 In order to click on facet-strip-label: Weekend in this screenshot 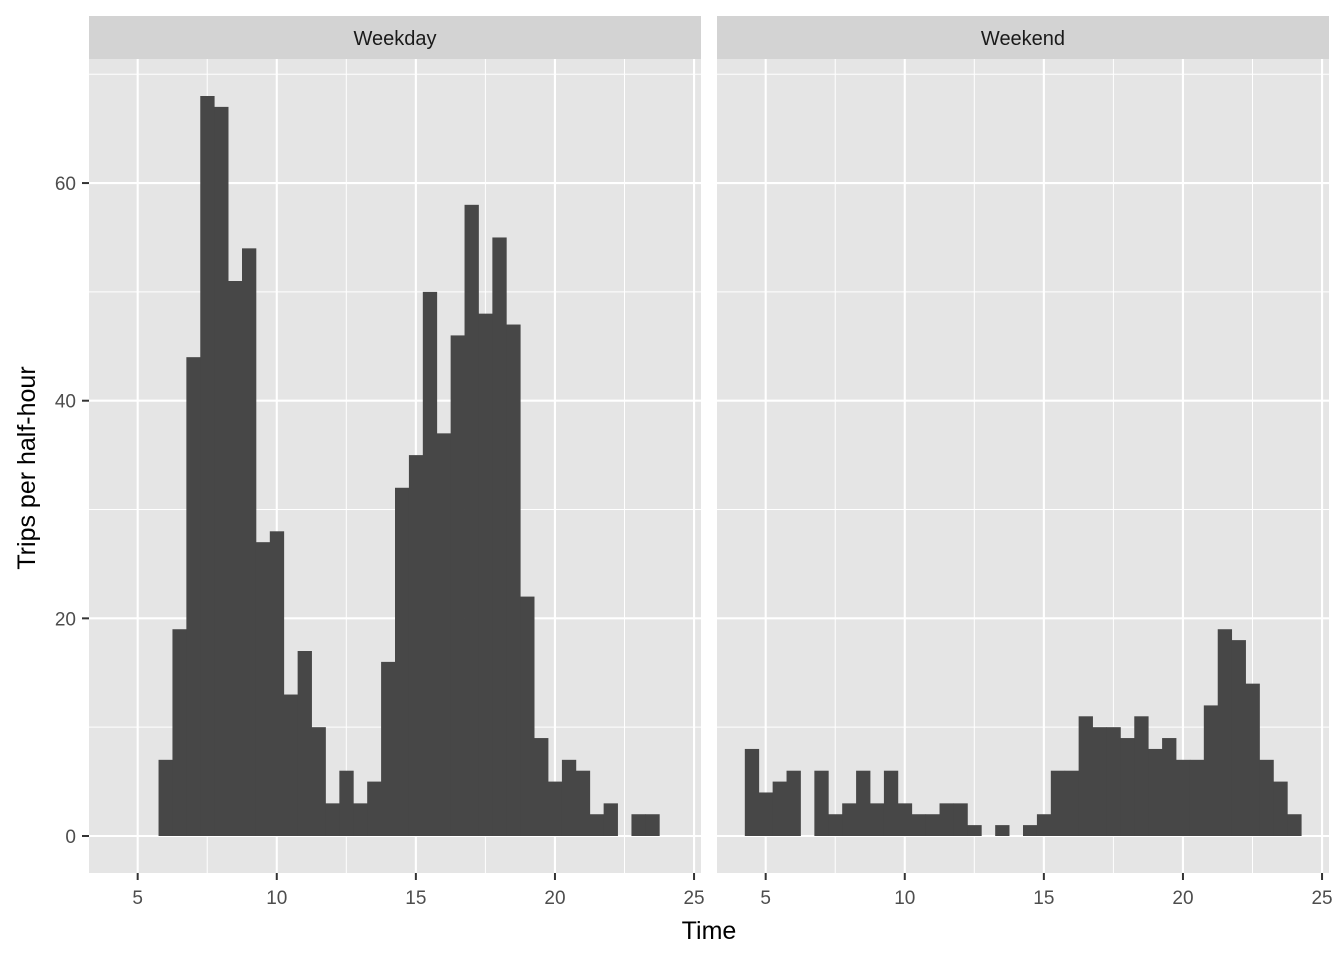, I will do `click(1023, 39)`.